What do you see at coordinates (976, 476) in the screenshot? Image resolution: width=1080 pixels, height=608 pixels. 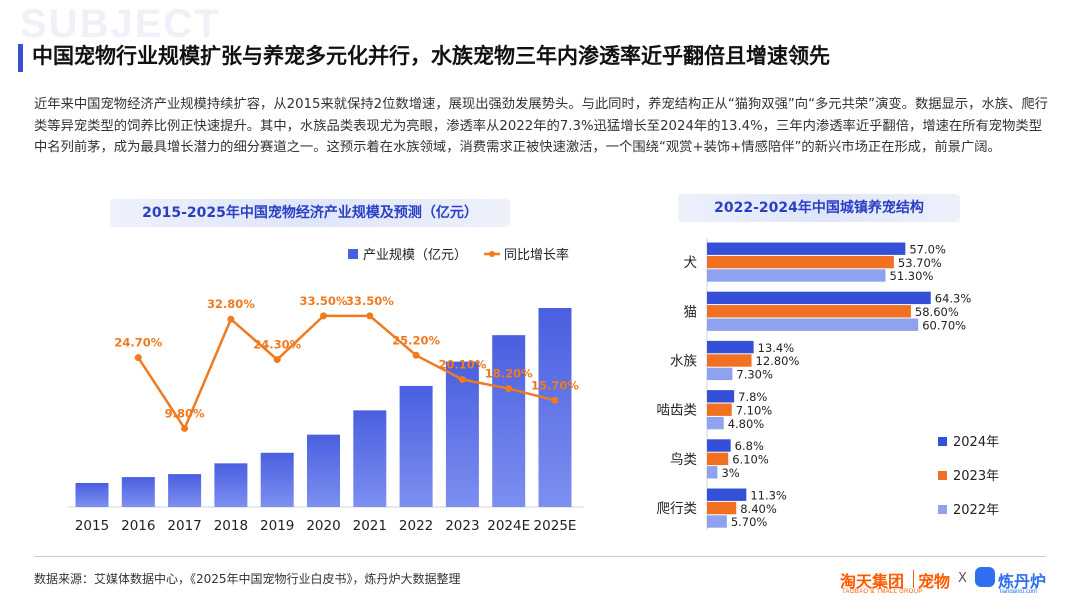 I see `legend-label-2023年: 2023年` at bounding box center [976, 476].